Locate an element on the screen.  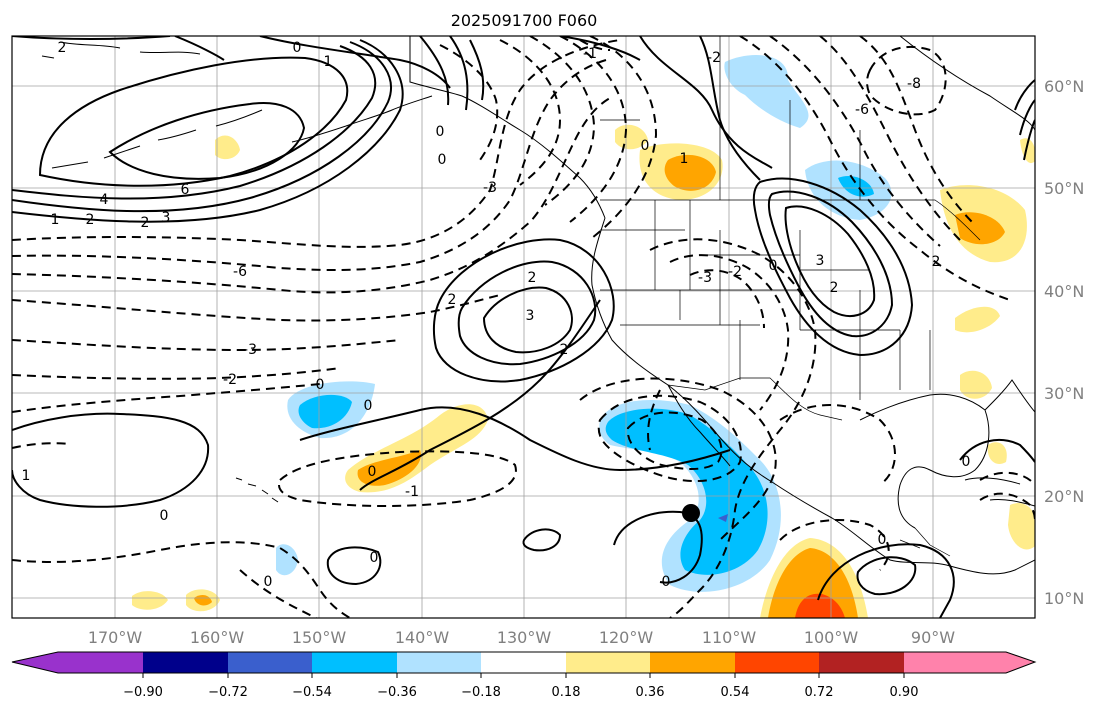
colorbar-extend-max is located at coordinates (1020, 662).